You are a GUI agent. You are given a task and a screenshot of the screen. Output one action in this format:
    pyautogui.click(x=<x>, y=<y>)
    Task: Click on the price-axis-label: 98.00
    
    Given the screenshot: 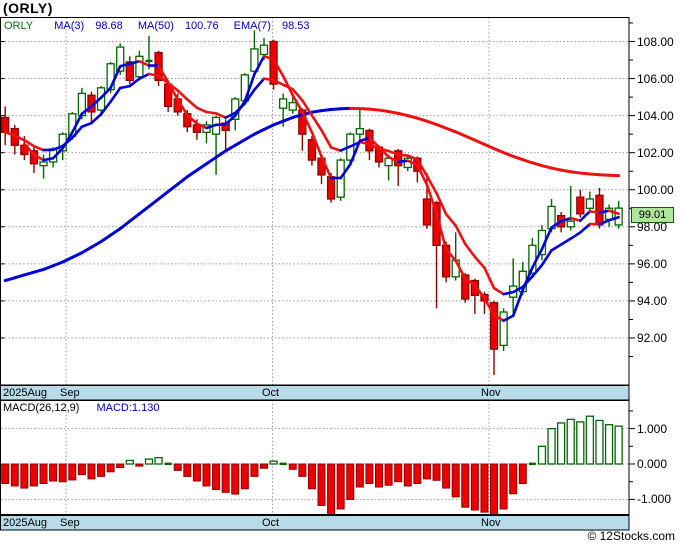 What is the action you would take?
    pyautogui.click(x=652, y=226)
    